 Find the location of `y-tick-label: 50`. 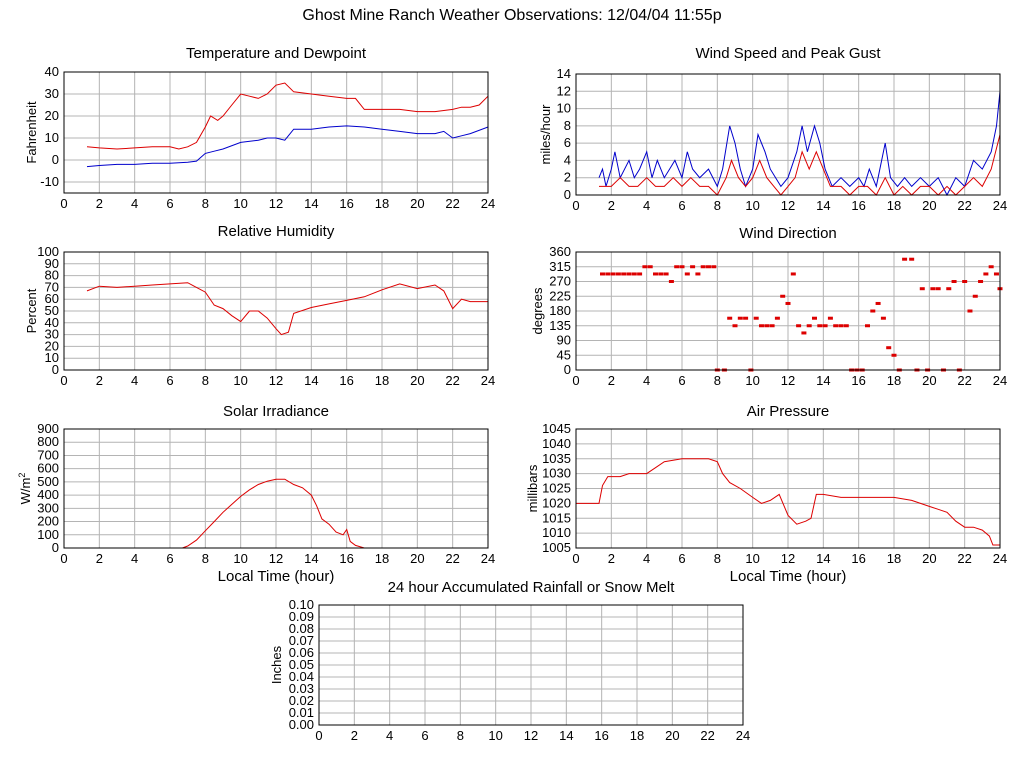

y-tick-label: 50 is located at coordinates (52, 310).